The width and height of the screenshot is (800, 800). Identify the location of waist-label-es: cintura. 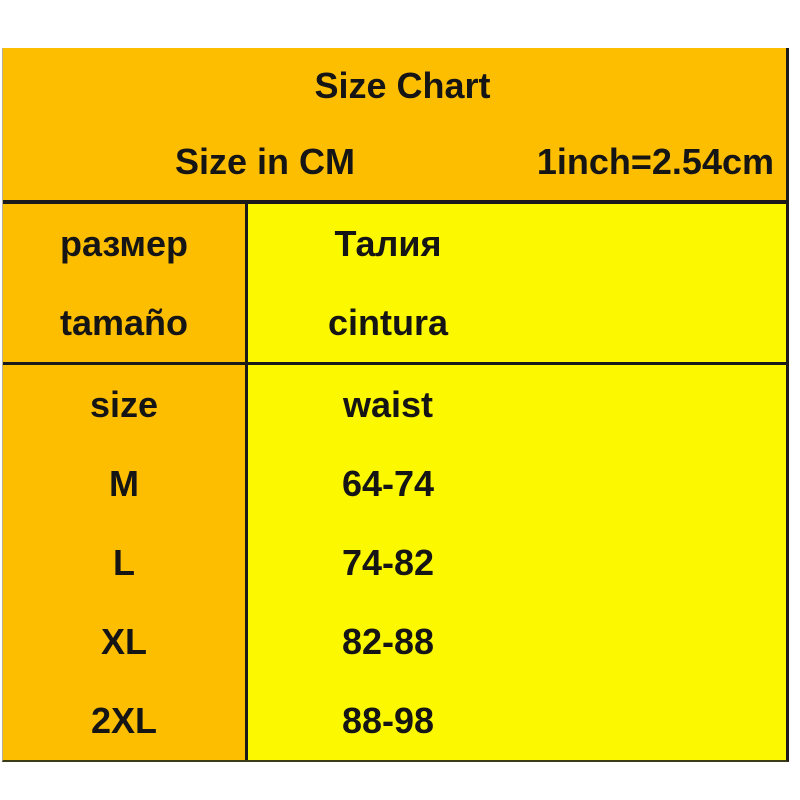
(388, 322).